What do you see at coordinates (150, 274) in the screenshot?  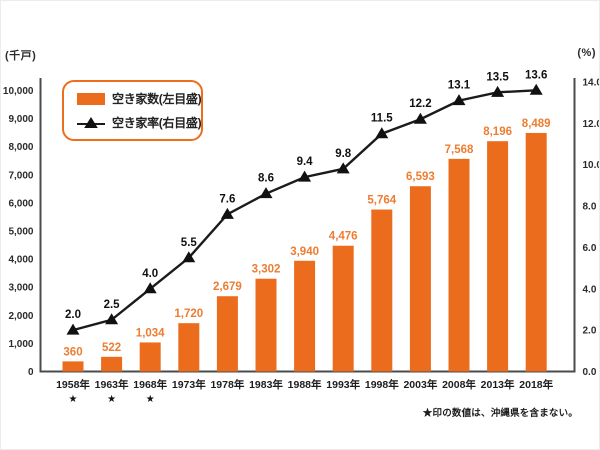 I see `vacancy-rate-value-label: 4.0` at bounding box center [150, 274].